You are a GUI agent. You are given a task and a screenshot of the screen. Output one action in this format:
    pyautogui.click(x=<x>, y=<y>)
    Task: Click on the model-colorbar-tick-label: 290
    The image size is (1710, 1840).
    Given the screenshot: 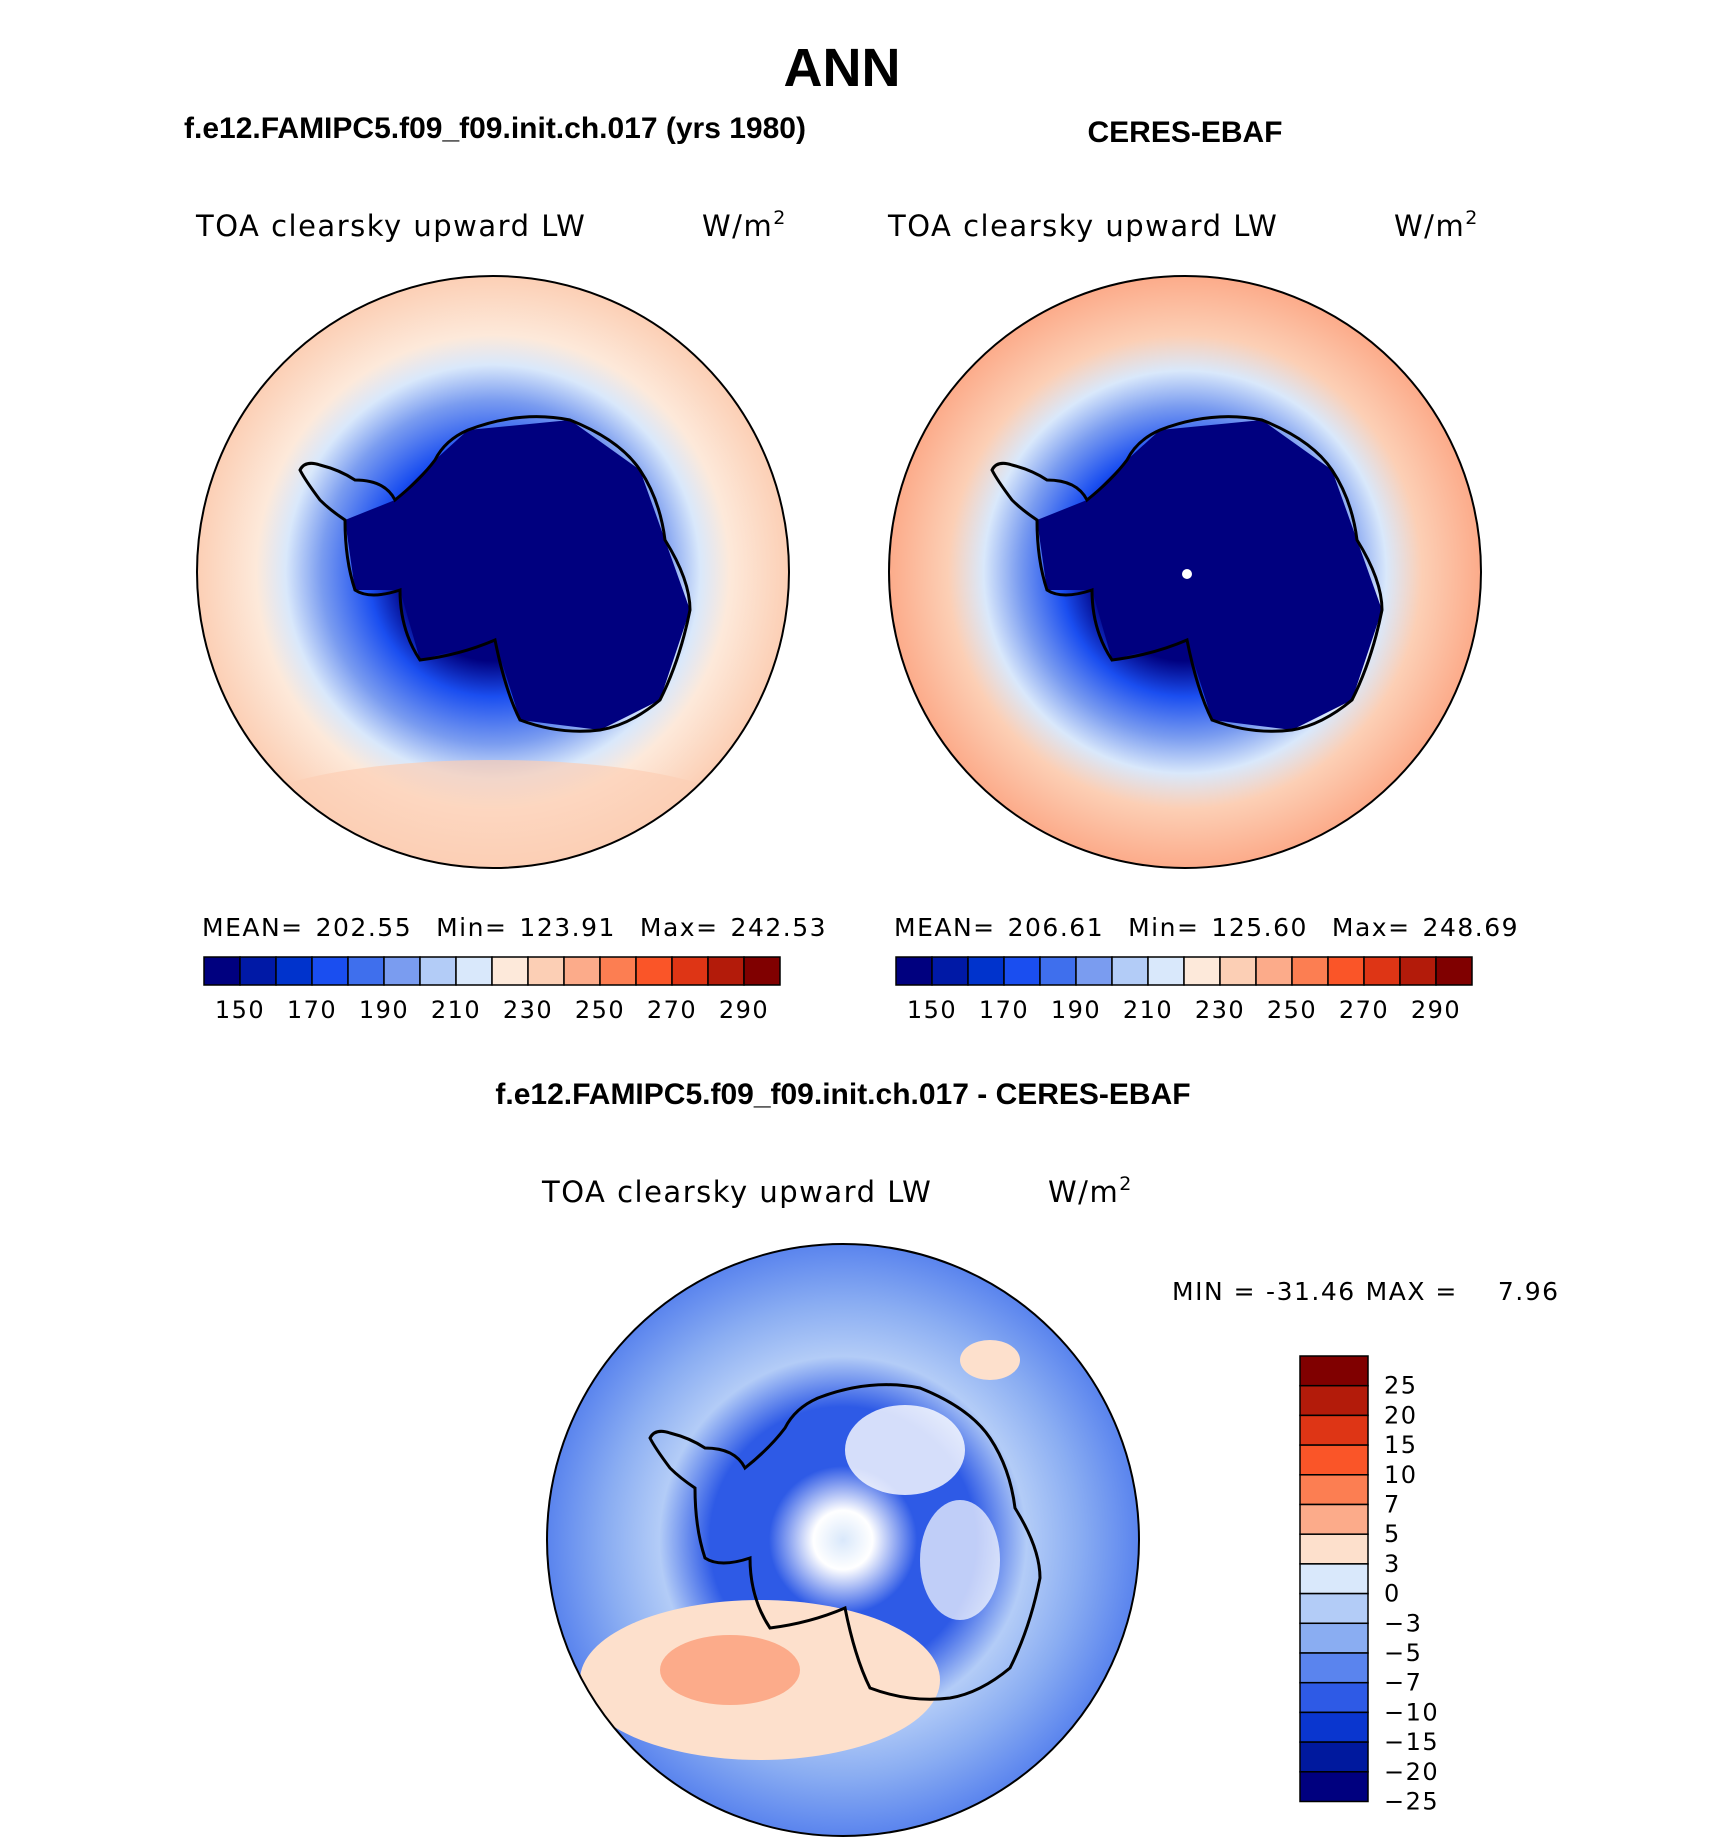 What is the action you would take?
    pyautogui.click(x=744, y=1010)
    